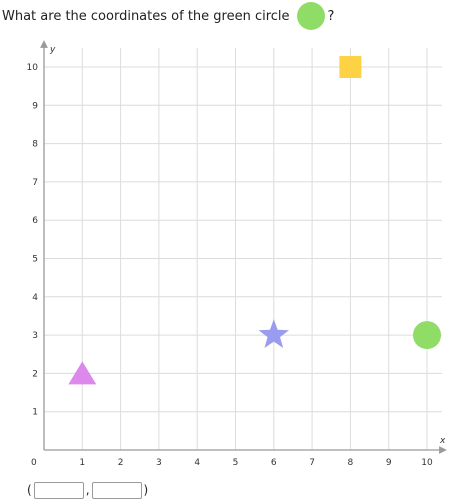 Image resolution: width=449 pixels, height=500 pixels. What do you see at coordinates (312, 463) in the screenshot?
I see `x-tick-label: 7` at bounding box center [312, 463].